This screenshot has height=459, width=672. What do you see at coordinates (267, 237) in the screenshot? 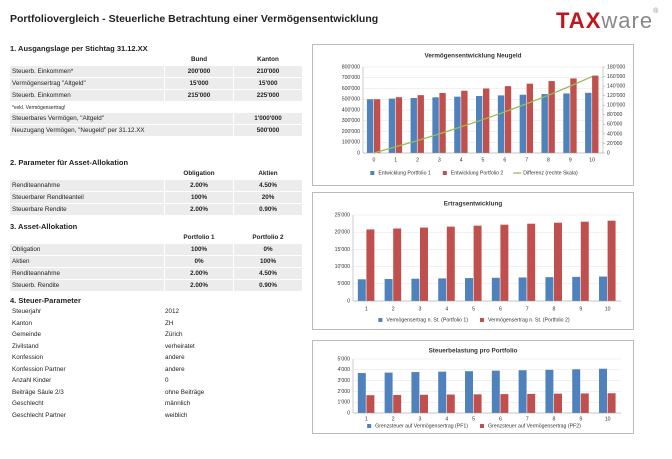
I see `column-header: Portfolio 2` at bounding box center [267, 237].